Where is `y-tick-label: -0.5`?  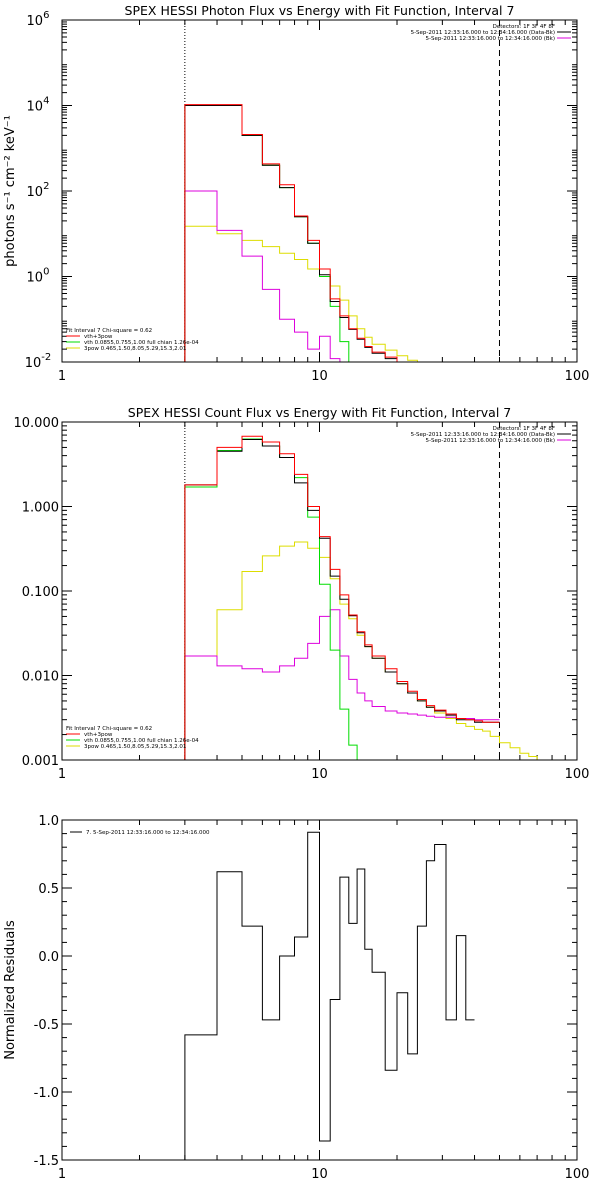 y-tick-label: -0.5 is located at coordinates (46, 1025).